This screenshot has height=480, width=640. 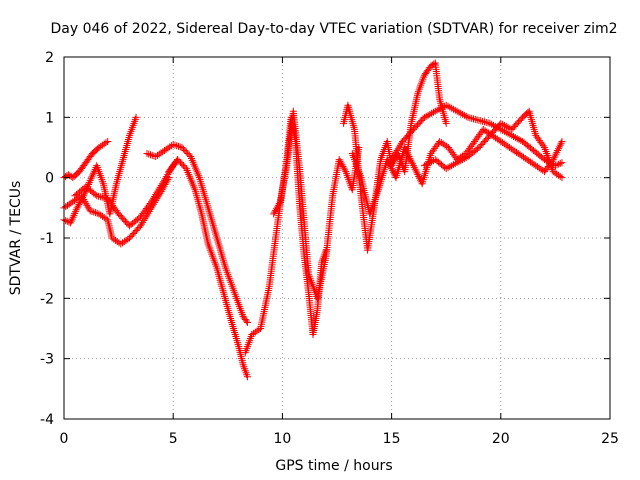 What do you see at coordinates (501, 439) in the screenshot?
I see `x-tick-label: 20` at bounding box center [501, 439].